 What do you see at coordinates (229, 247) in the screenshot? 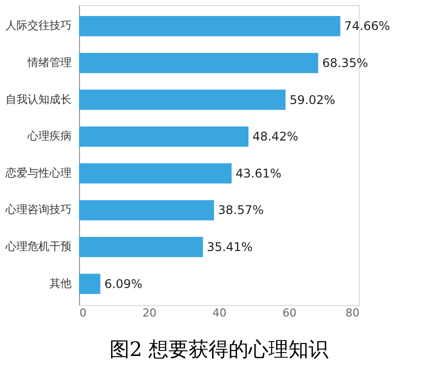
I see `data-label: 35.41%` at bounding box center [229, 247].